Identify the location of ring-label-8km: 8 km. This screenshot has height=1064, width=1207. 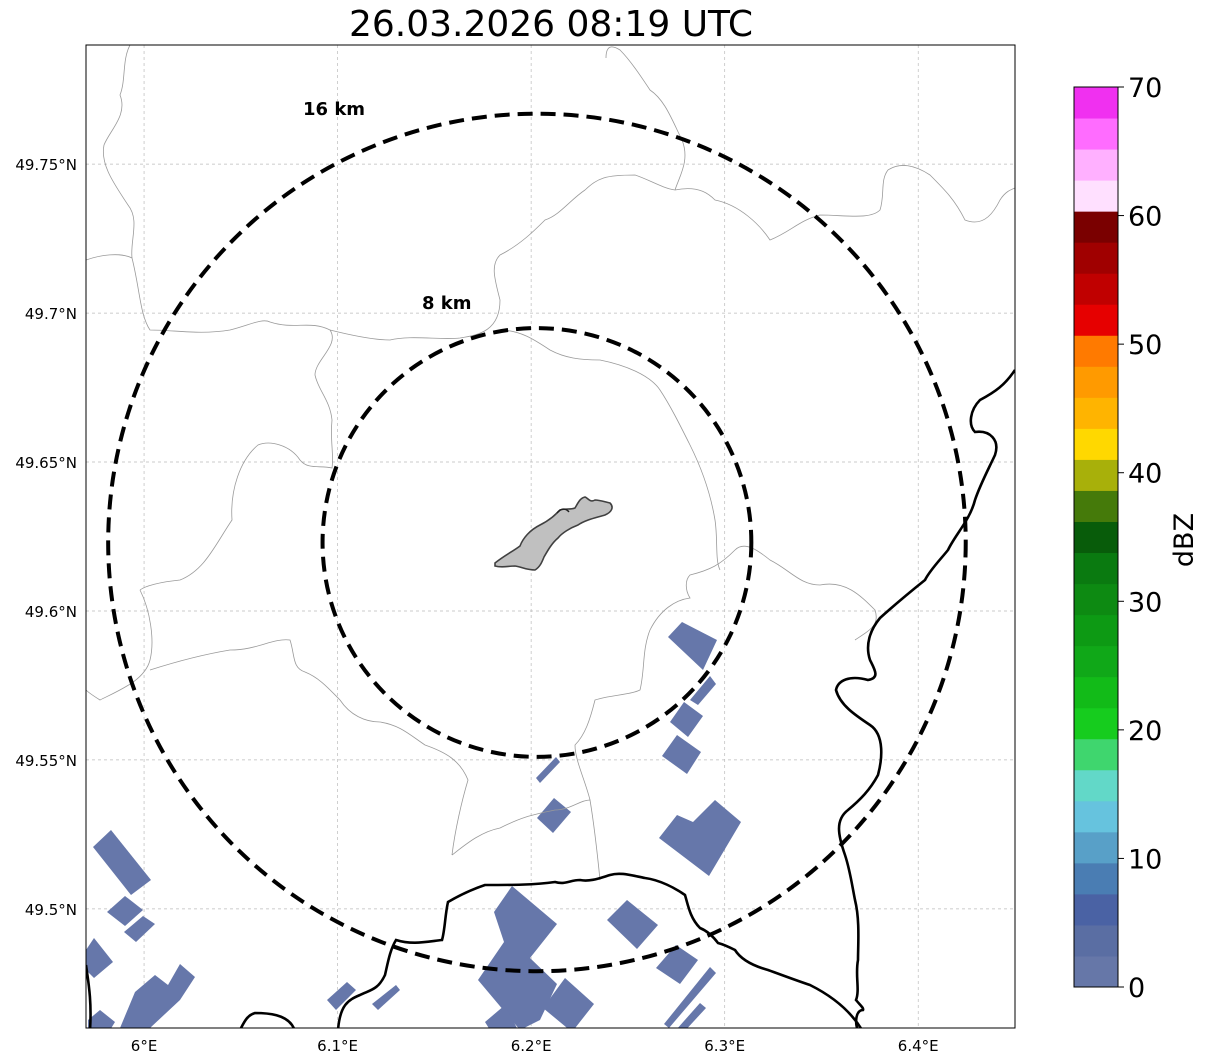
(447, 303).